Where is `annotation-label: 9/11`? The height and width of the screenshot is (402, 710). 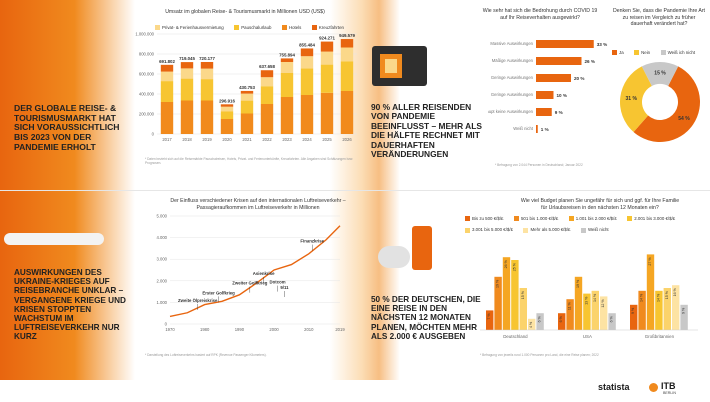
annotation-label: 9/11 is located at coordinates (284, 287).